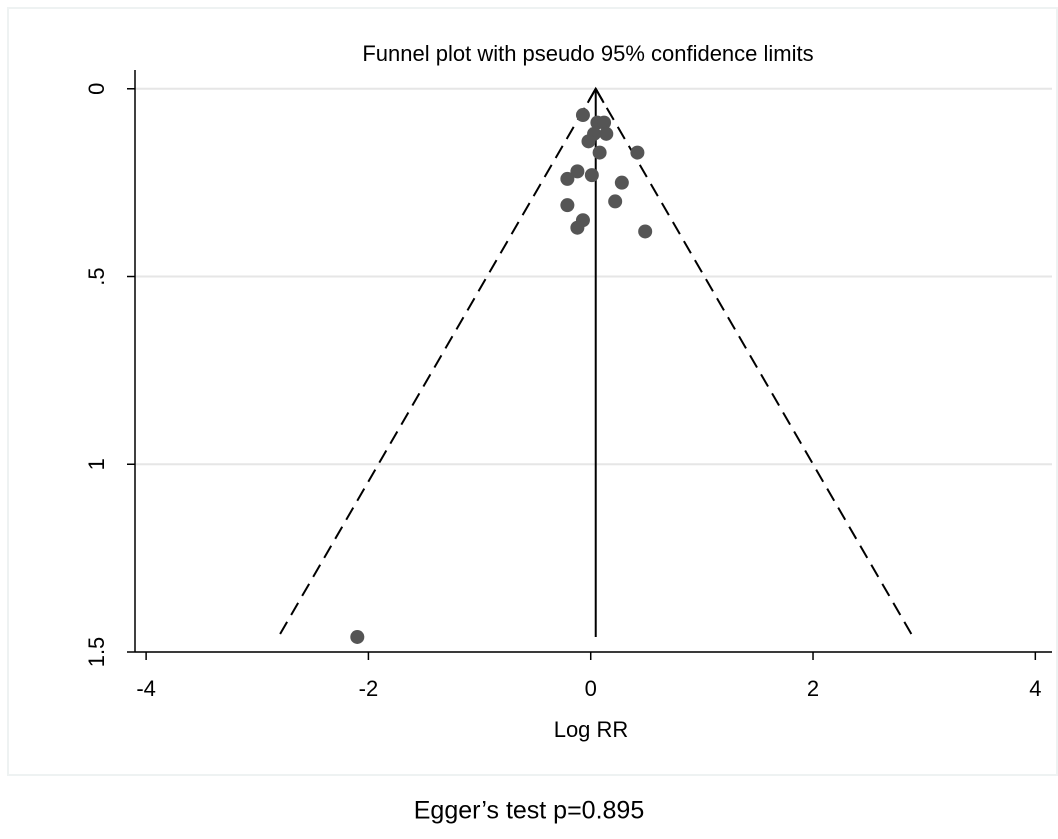 The image size is (1058, 839). I want to click on x-tick-label: 2, so click(813, 688).